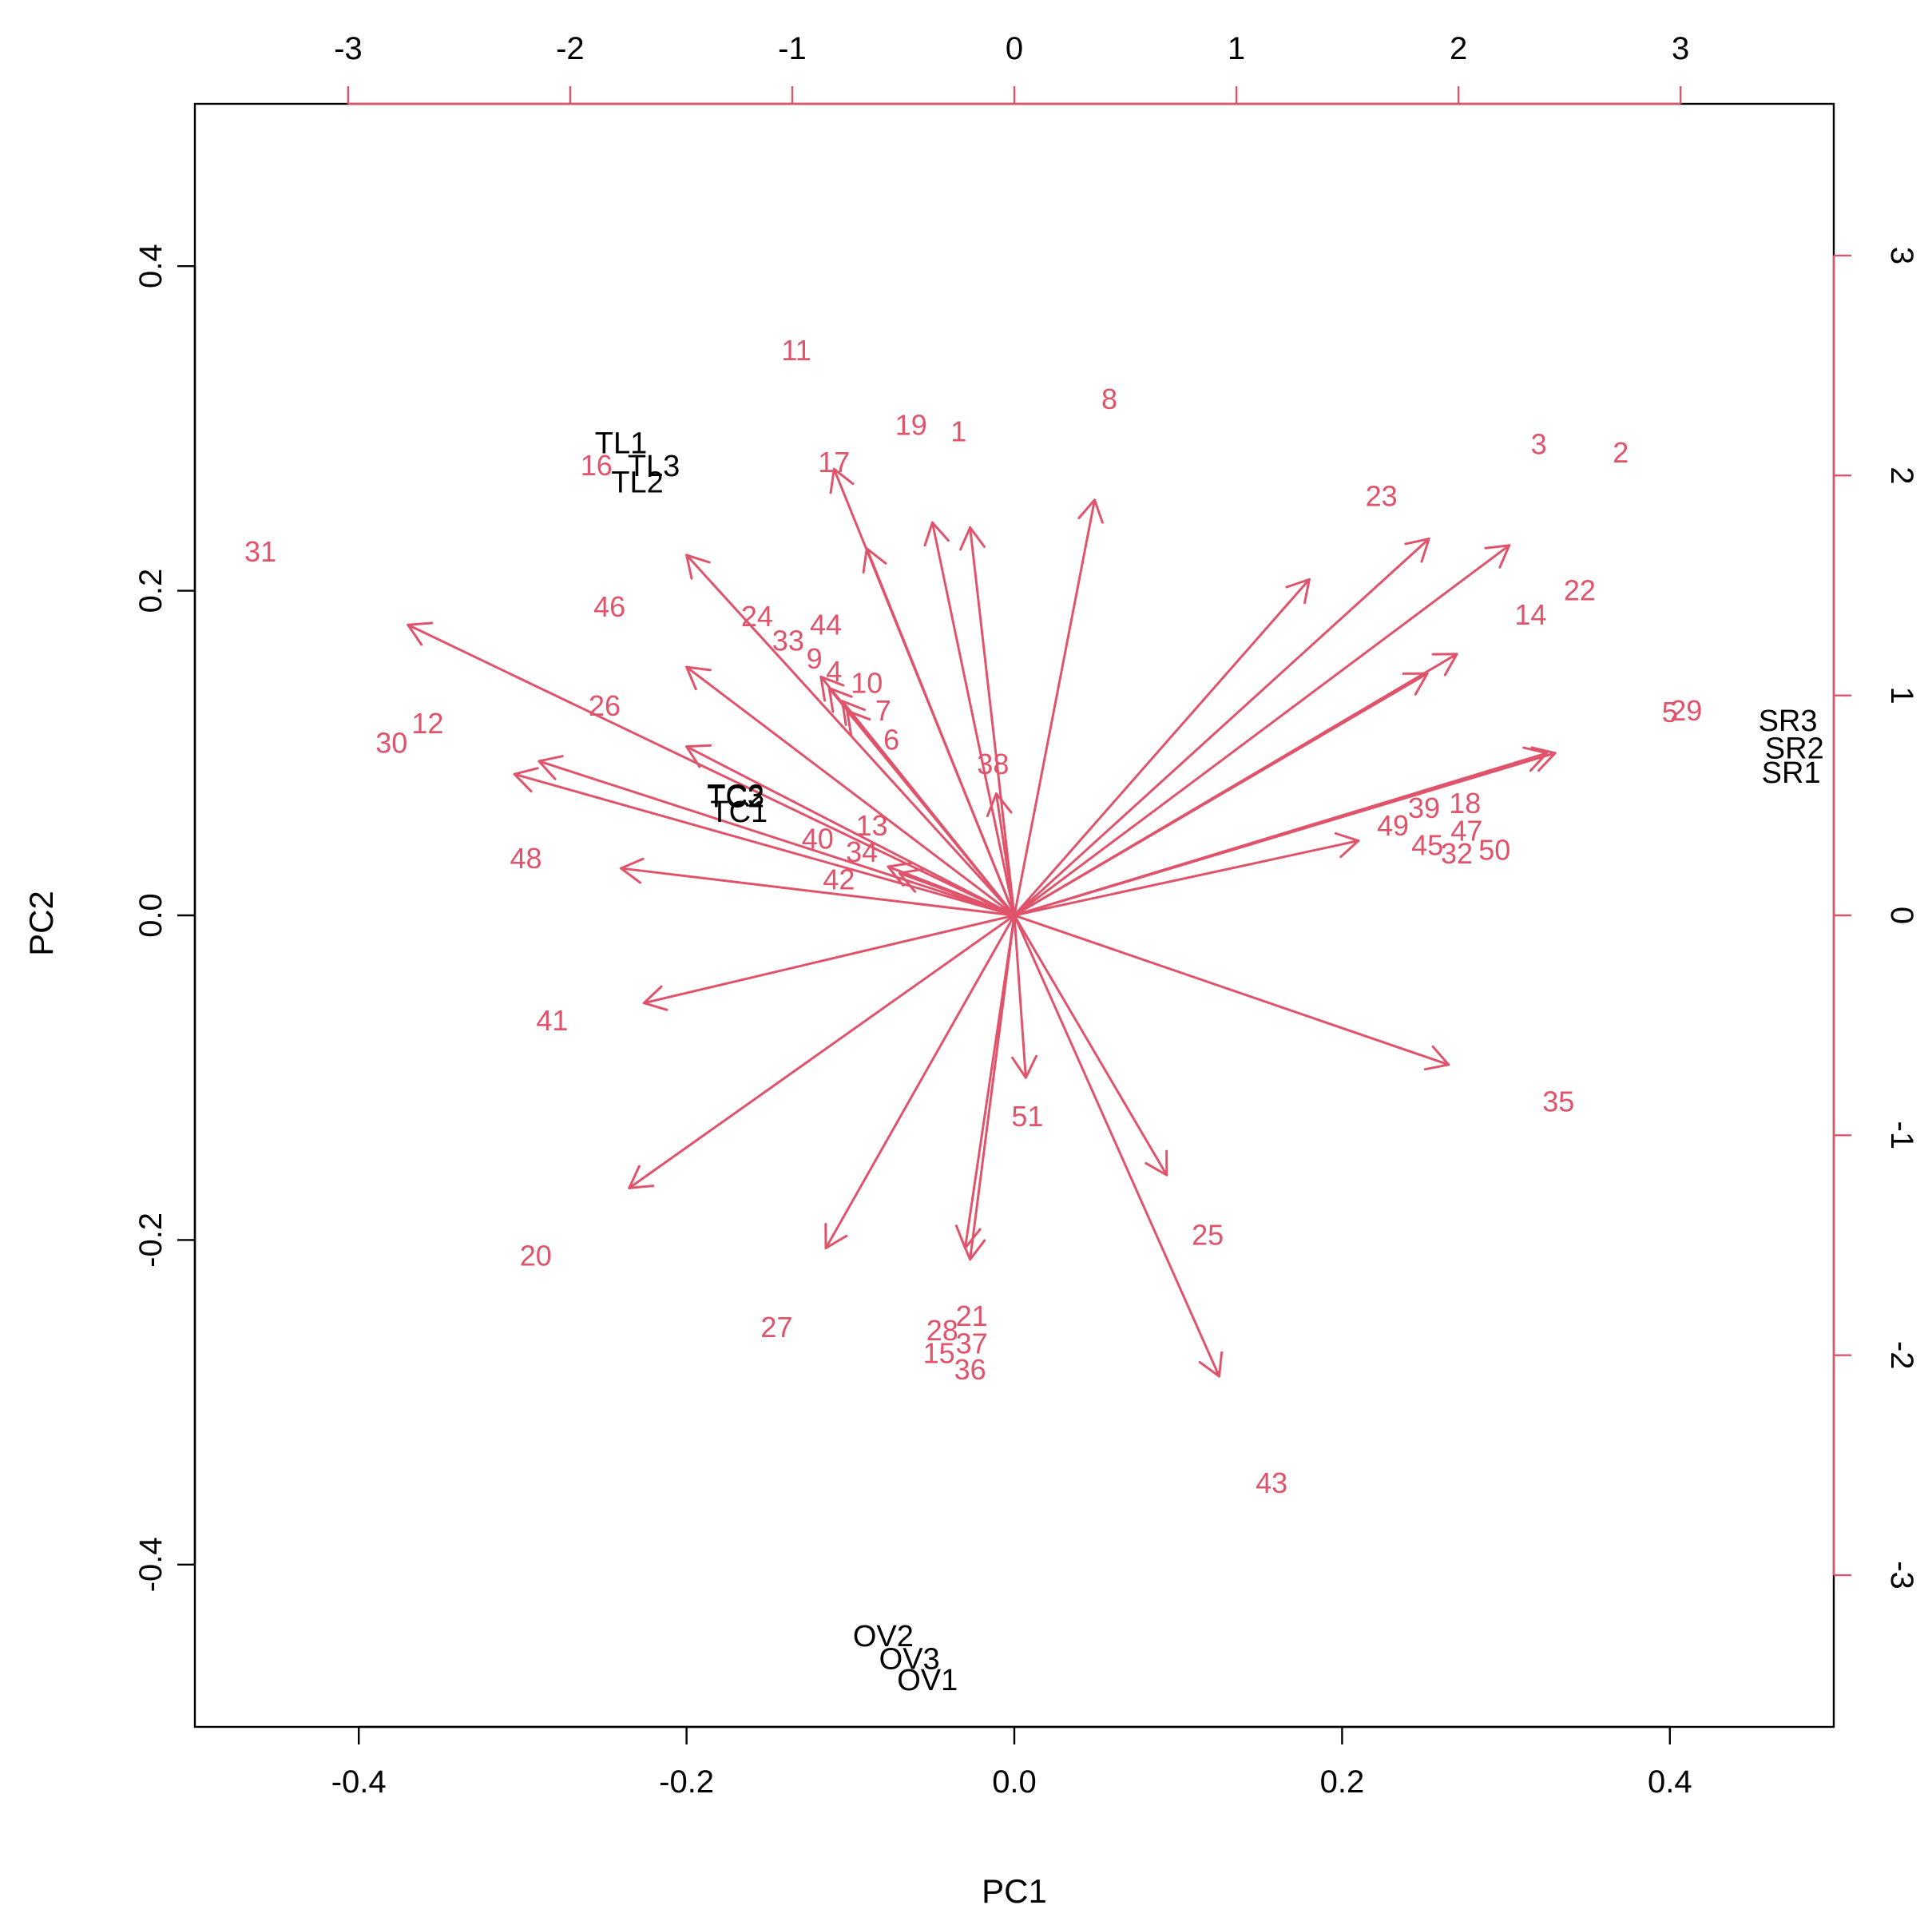 The image size is (1932, 1917). Describe the element at coordinates (883, 710) in the screenshot. I see `observation-label: 7` at that location.